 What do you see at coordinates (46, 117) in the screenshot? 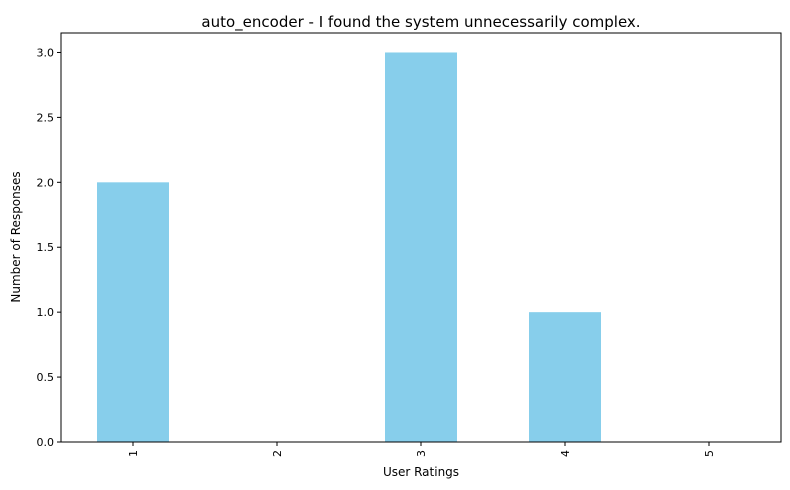
I see `y-tick-label: 2.5` at bounding box center [46, 117].